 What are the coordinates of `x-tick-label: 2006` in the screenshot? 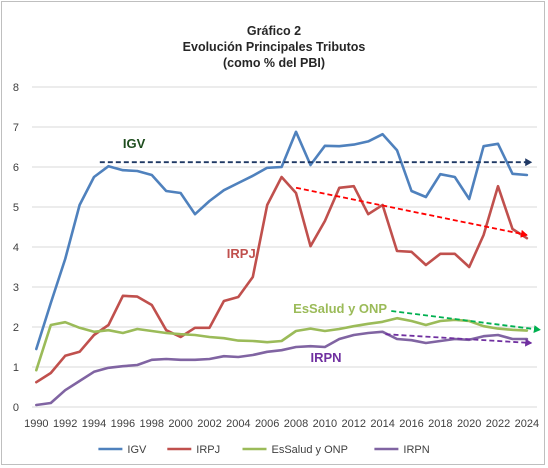 It's located at (267, 424).